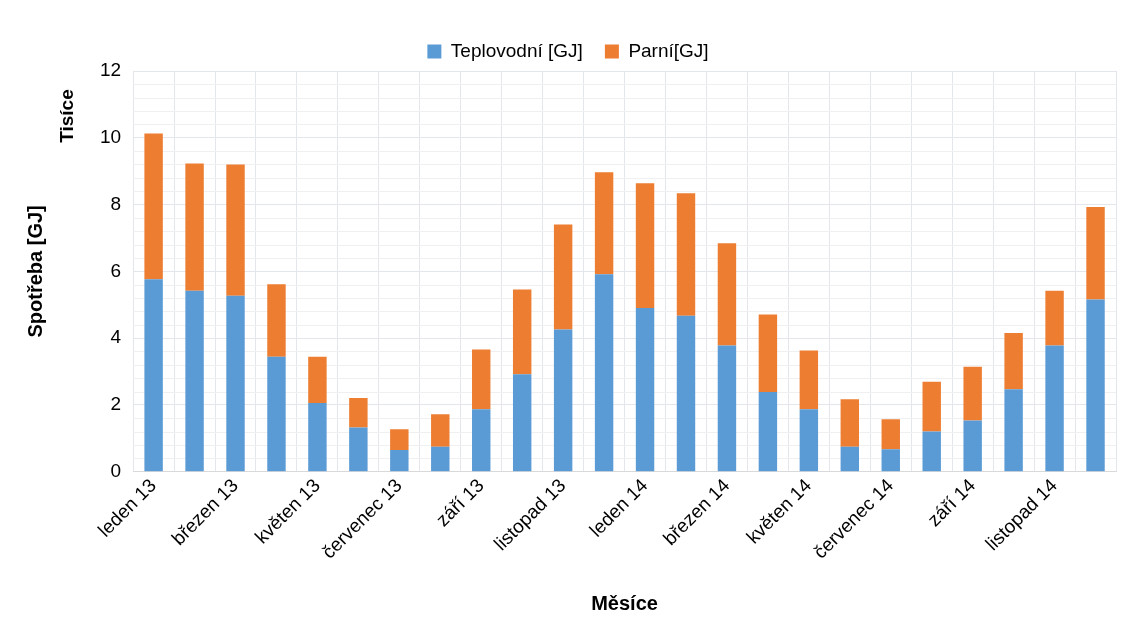 Image resolution: width=1131 pixels, height=630 pixels. Describe the element at coordinates (459, 502) in the screenshot. I see `x-tick-label: září 13` at that location.